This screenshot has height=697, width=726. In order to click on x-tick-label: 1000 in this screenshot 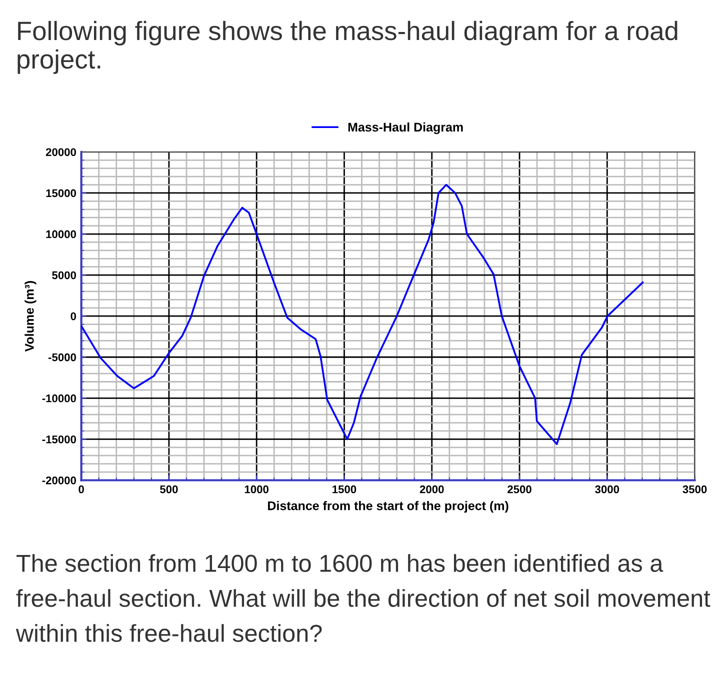, I will do `click(256, 489)`.